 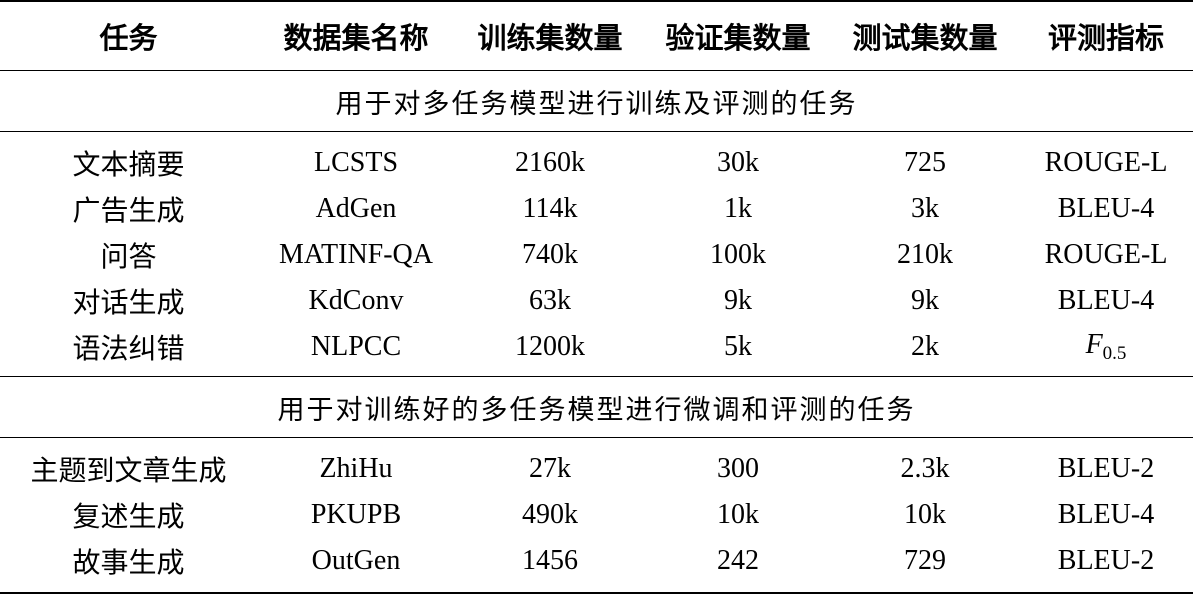 I want to click on table-row: 广告生成 AdGen 114k 1k 3k BLEU-4, so click(x=596, y=209).